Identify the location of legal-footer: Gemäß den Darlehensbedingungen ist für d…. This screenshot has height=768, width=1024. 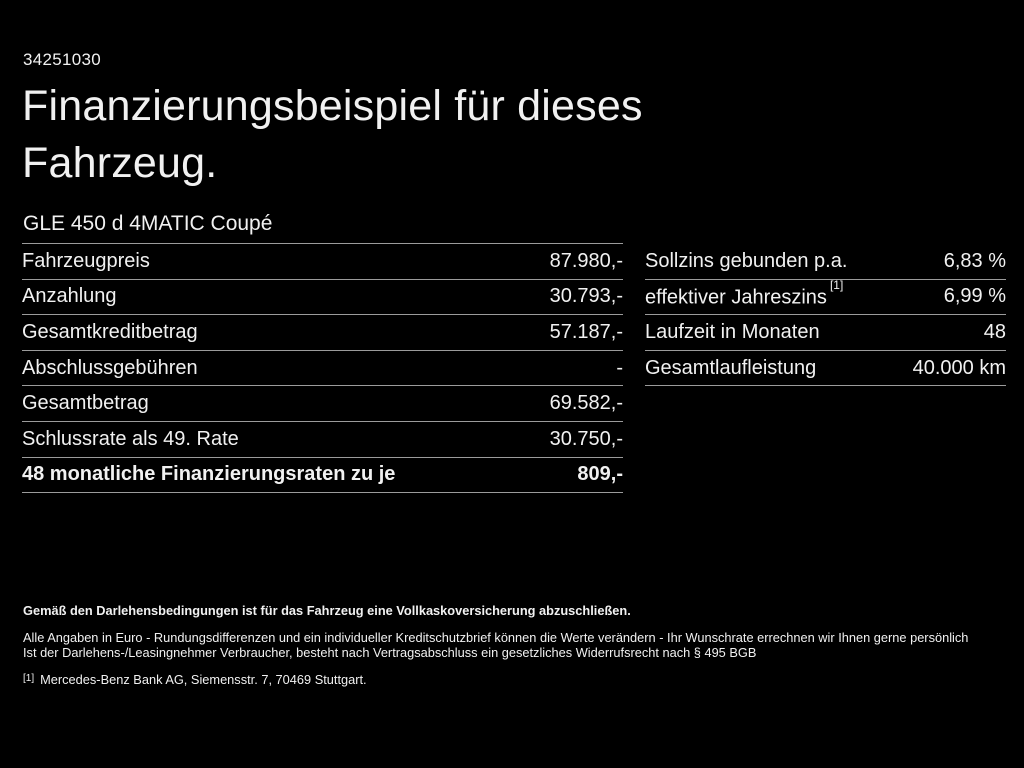
(515, 645).